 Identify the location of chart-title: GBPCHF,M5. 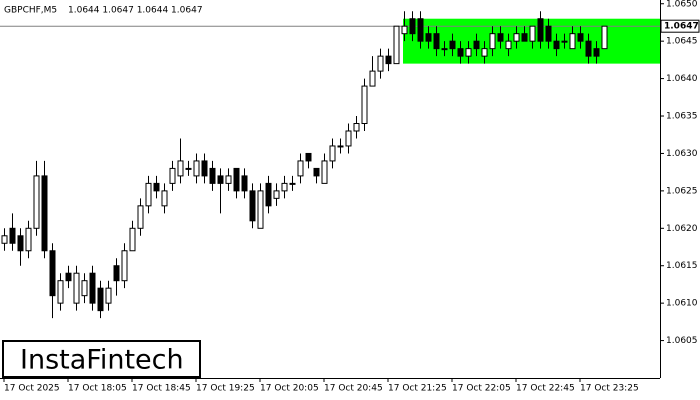
(30, 11).